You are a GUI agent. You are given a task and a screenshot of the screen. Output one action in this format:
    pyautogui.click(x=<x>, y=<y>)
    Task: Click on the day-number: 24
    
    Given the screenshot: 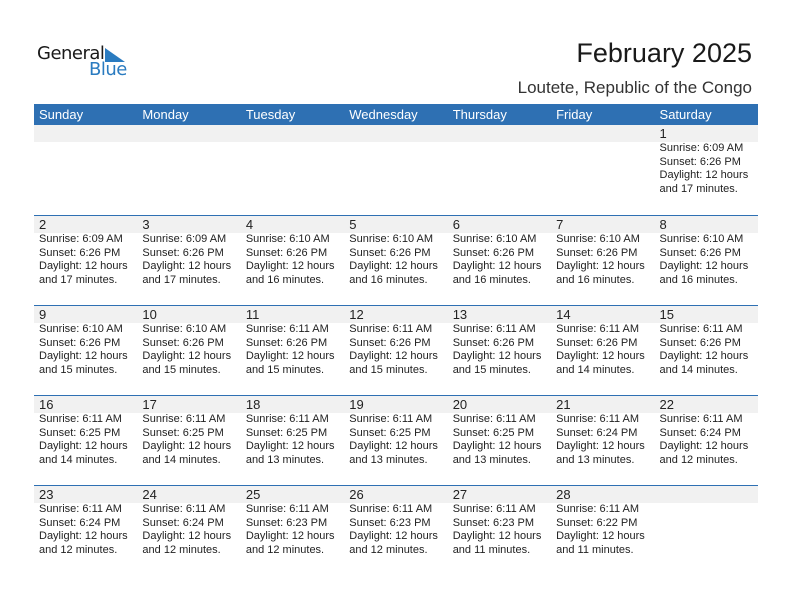 What is the action you would take?
    pyautogui.click(x=149, y=494)
    